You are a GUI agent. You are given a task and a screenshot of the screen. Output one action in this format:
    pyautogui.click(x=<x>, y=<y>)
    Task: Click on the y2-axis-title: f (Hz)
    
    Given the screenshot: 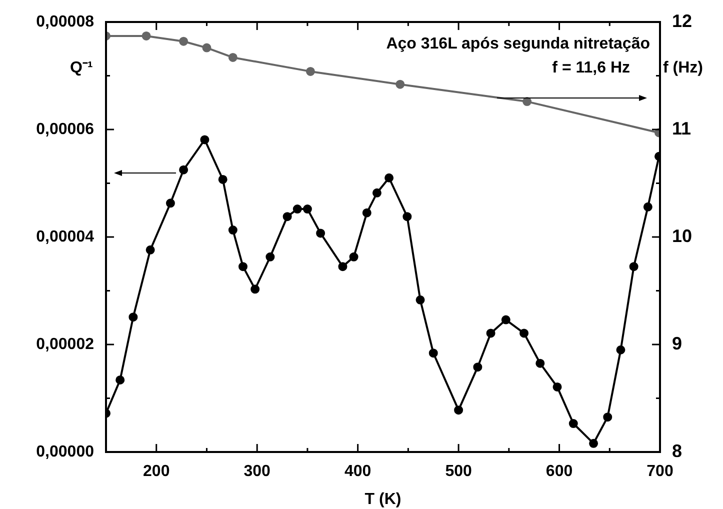 What is the action you would take?
    pyautogui.click(x=683, y=67)
    